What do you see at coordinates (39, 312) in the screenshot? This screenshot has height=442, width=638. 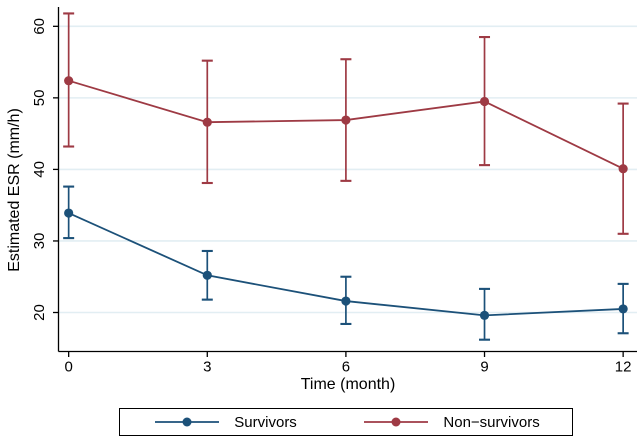 I see `y-tick-label-20: 20` at bounding box center [39, 312].